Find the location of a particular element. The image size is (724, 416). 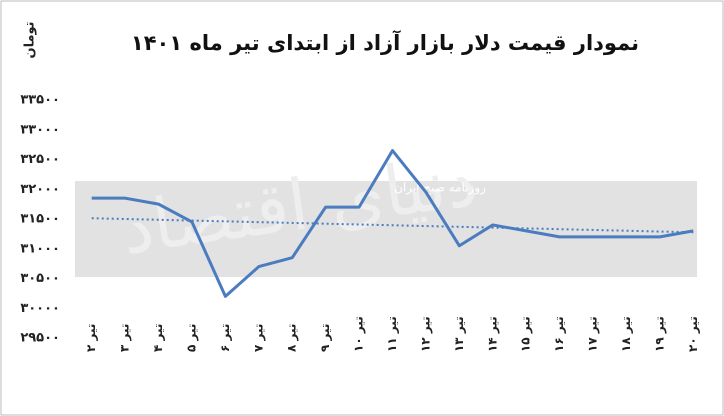

y-tick-label: ۳۰۵۰۰ is located at coordinates (40, 278).